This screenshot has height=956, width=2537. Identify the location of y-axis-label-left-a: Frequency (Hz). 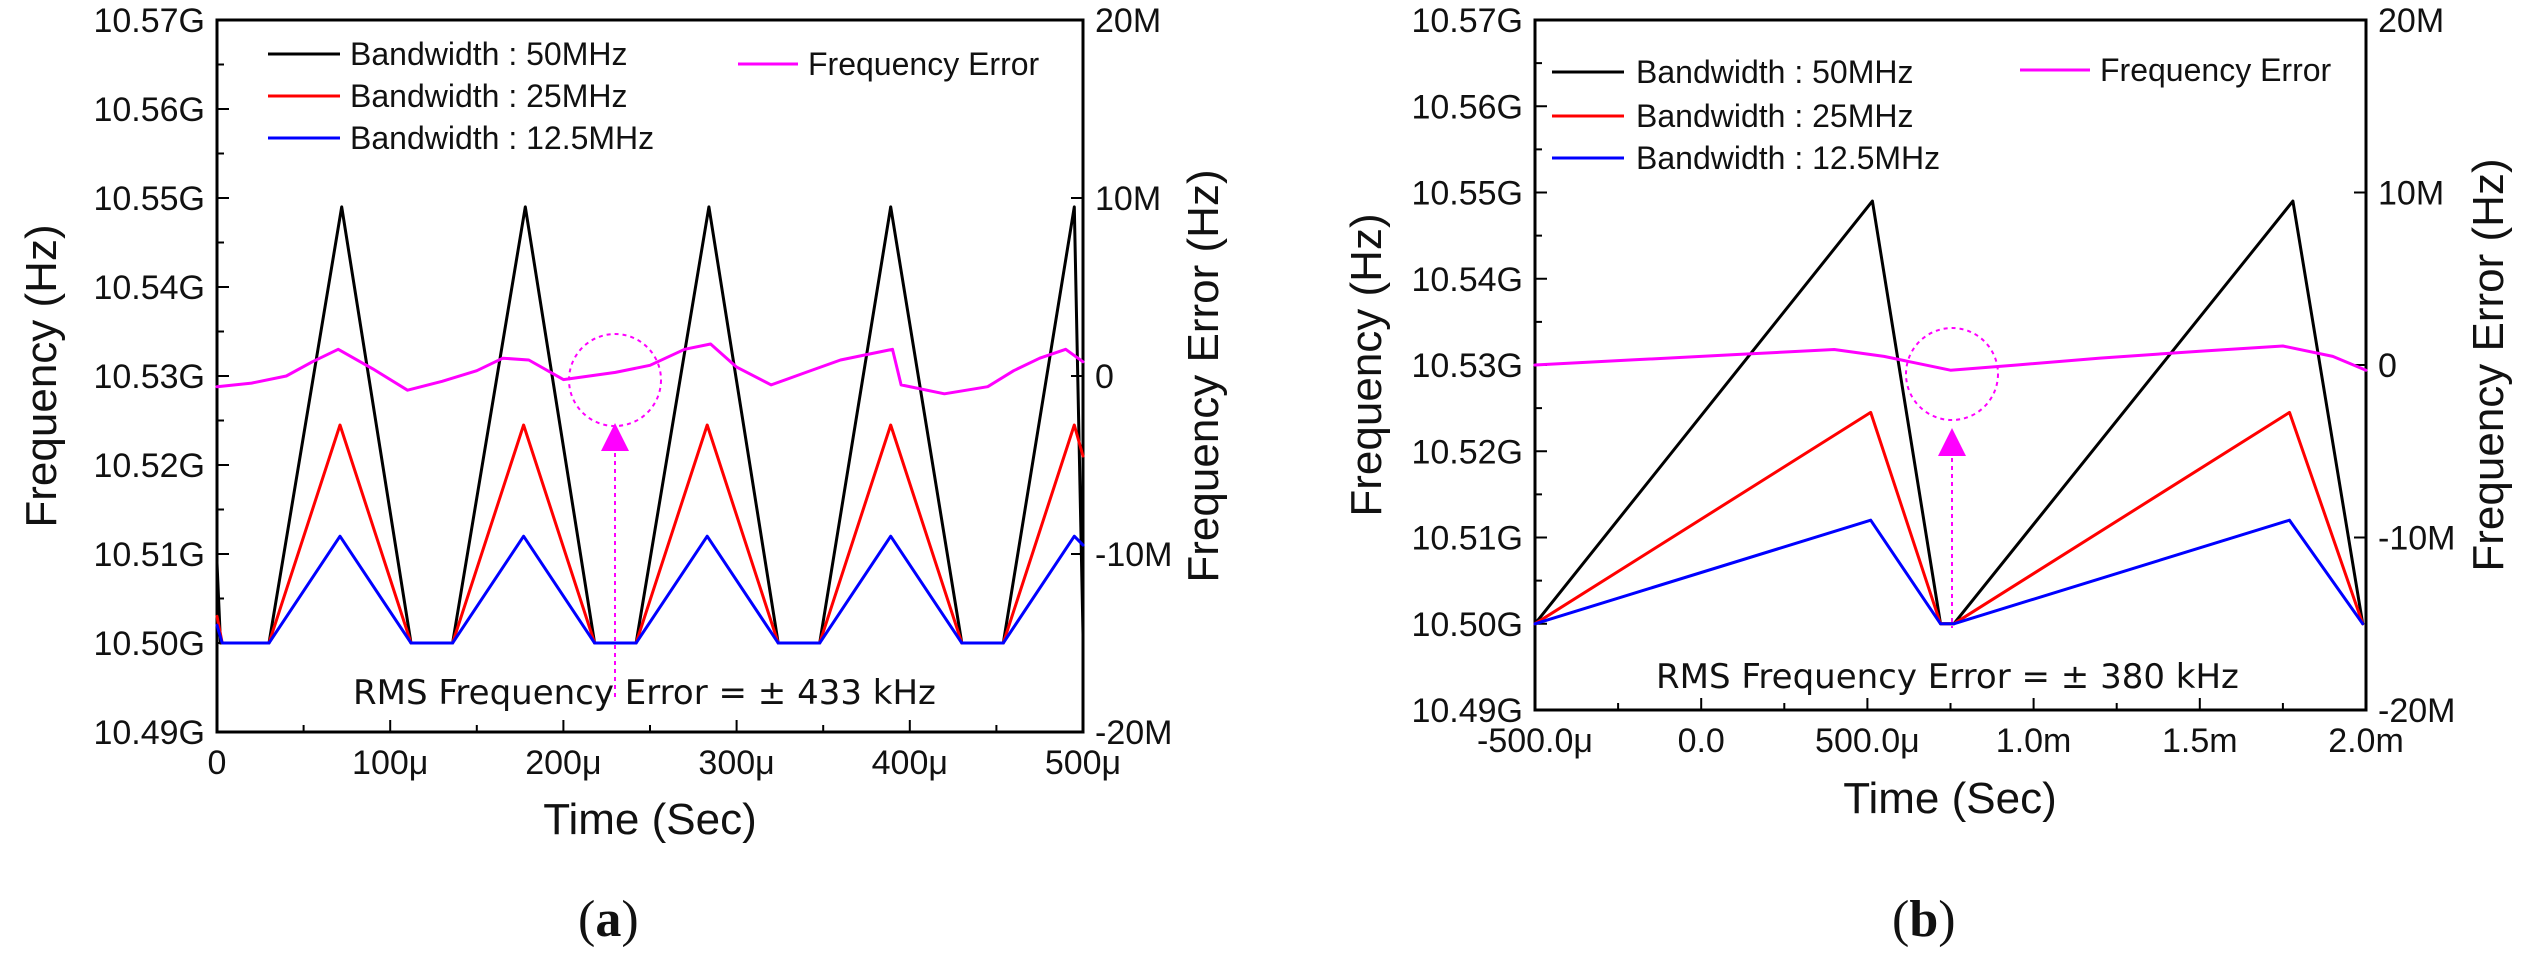
(41, 375).